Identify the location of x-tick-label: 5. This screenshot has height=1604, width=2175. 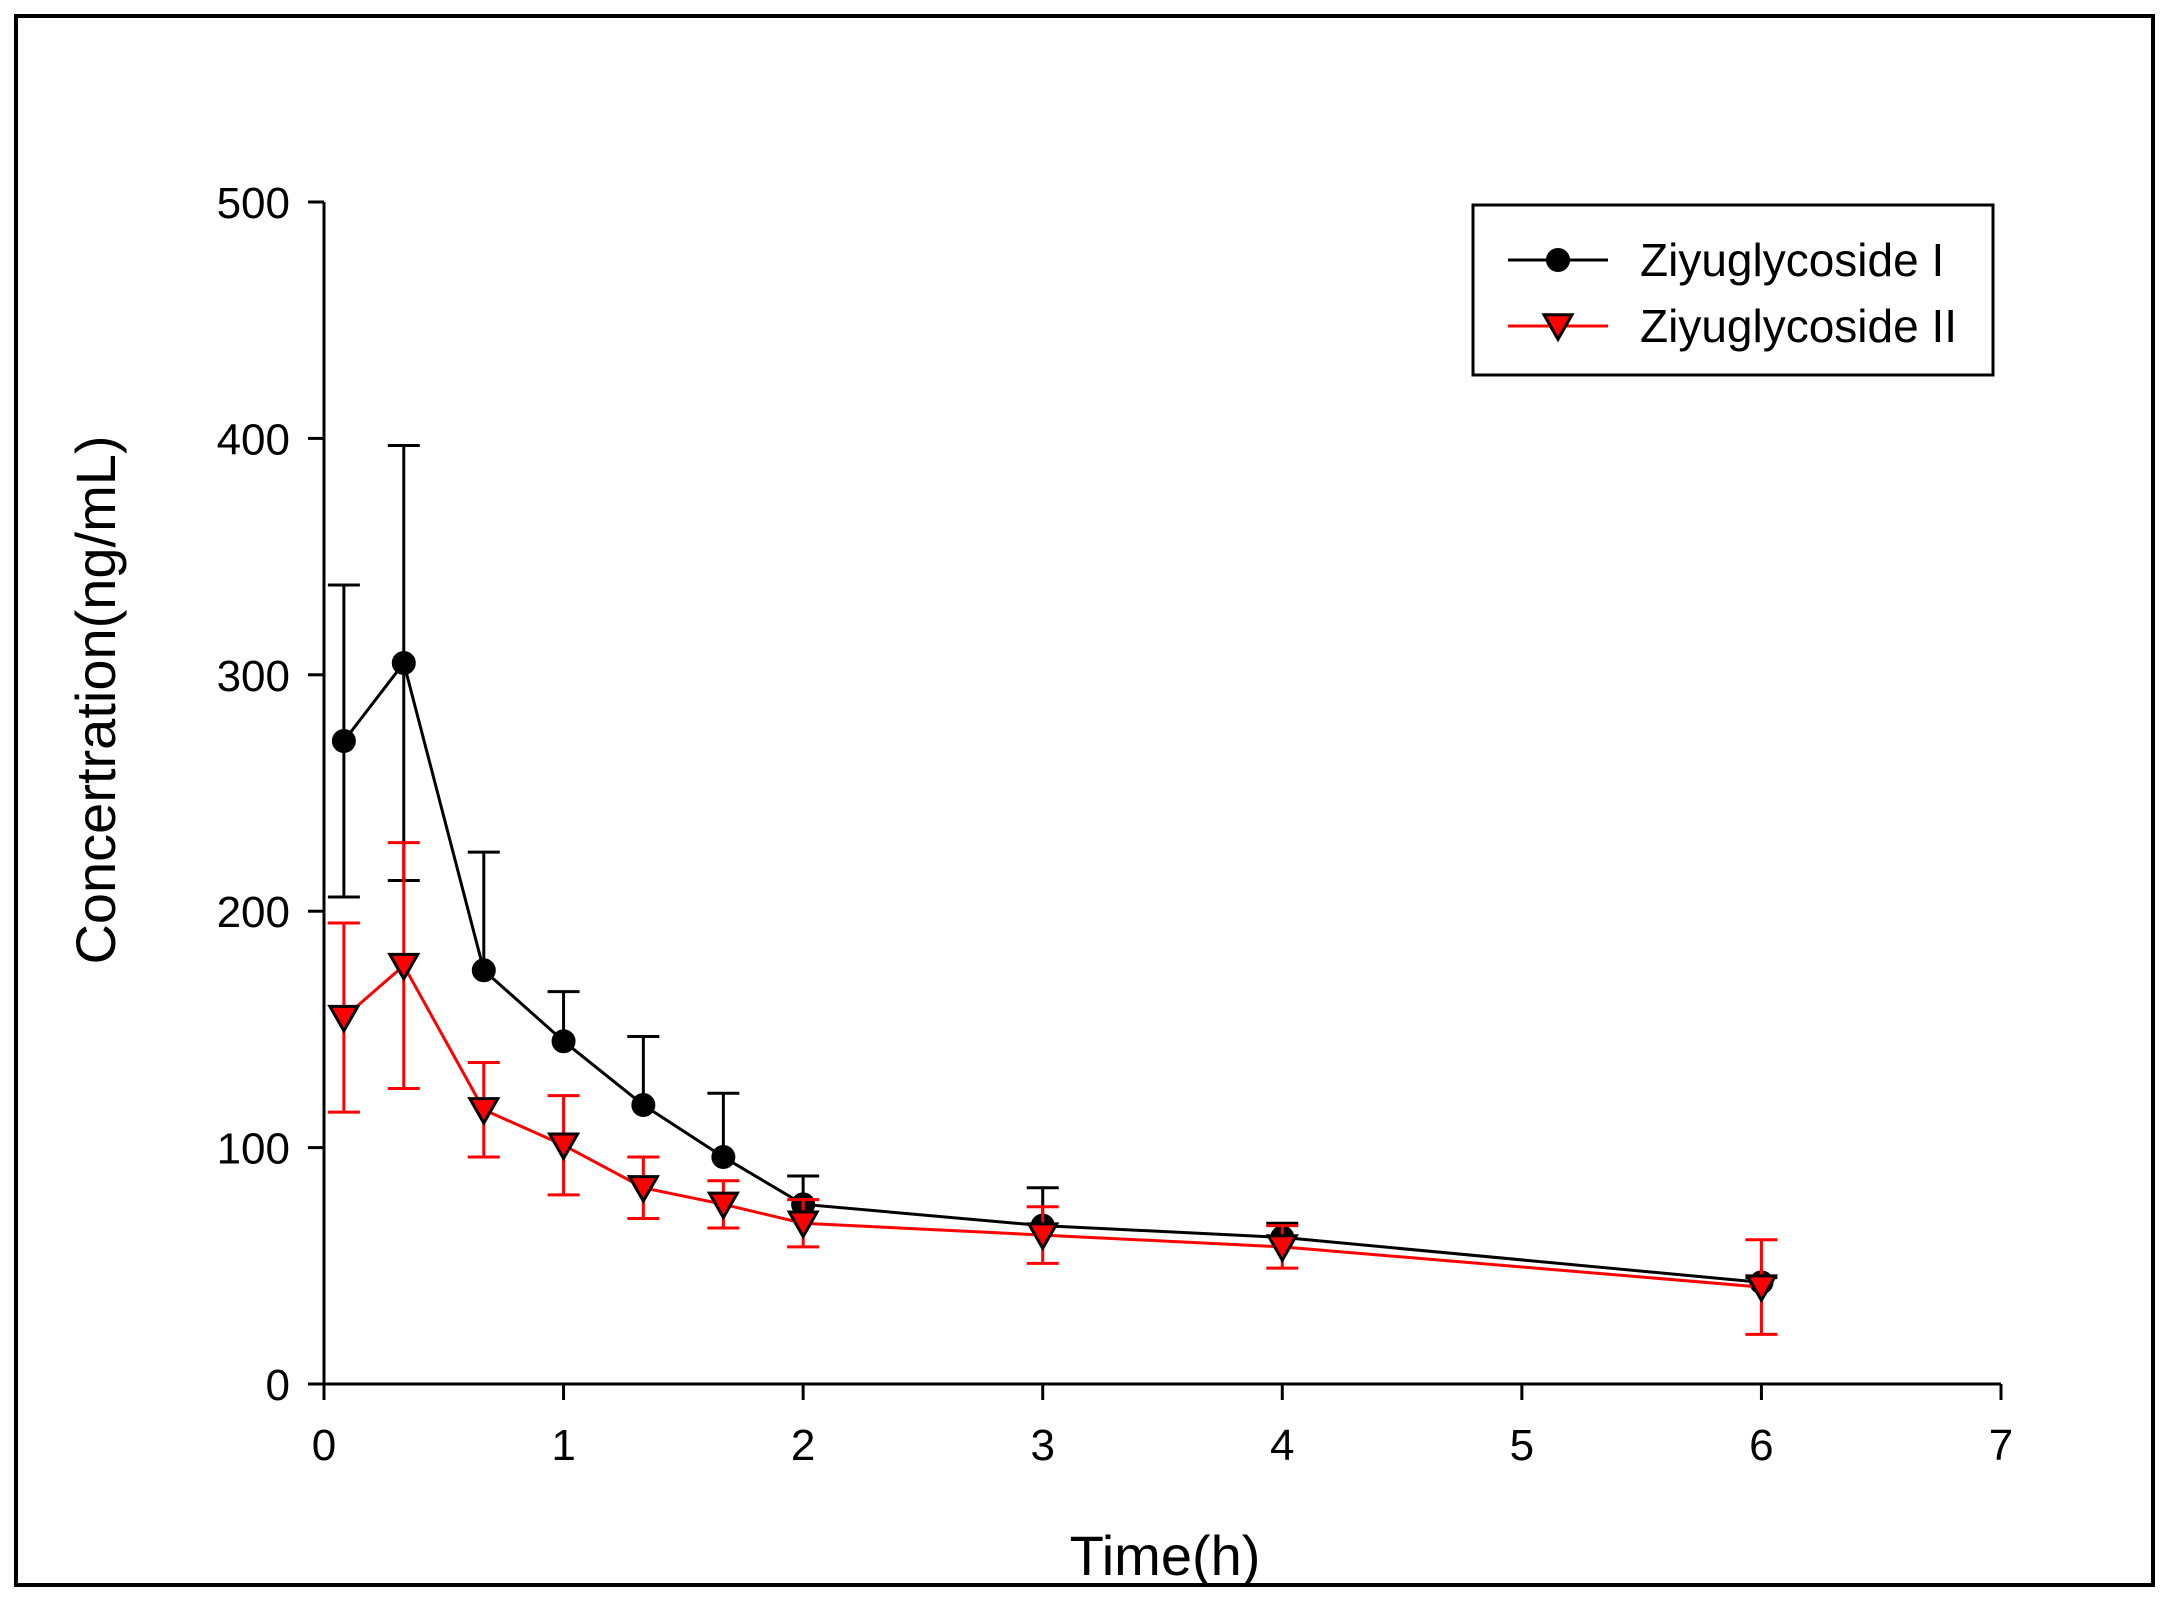
(1522, 1445).